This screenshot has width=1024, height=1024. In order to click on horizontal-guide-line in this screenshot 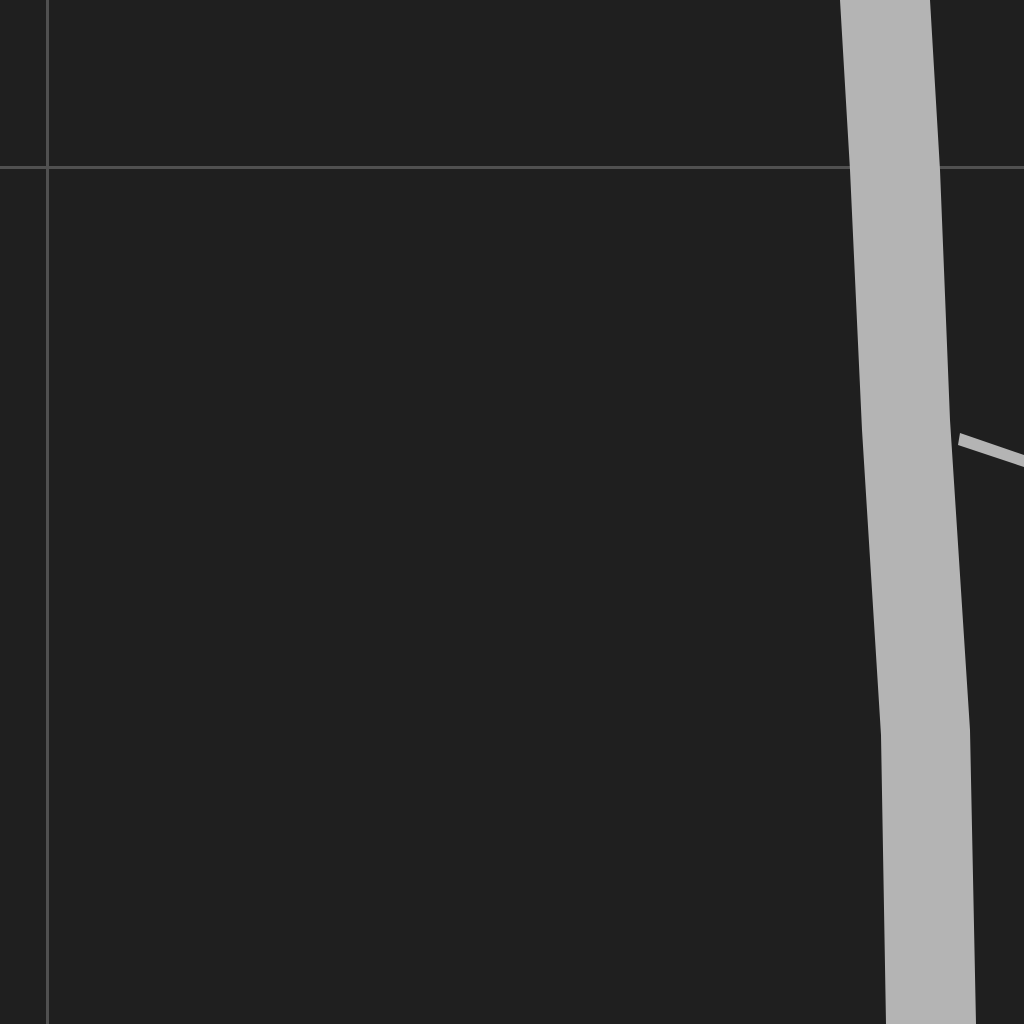, I will do `click(512, 167)`.